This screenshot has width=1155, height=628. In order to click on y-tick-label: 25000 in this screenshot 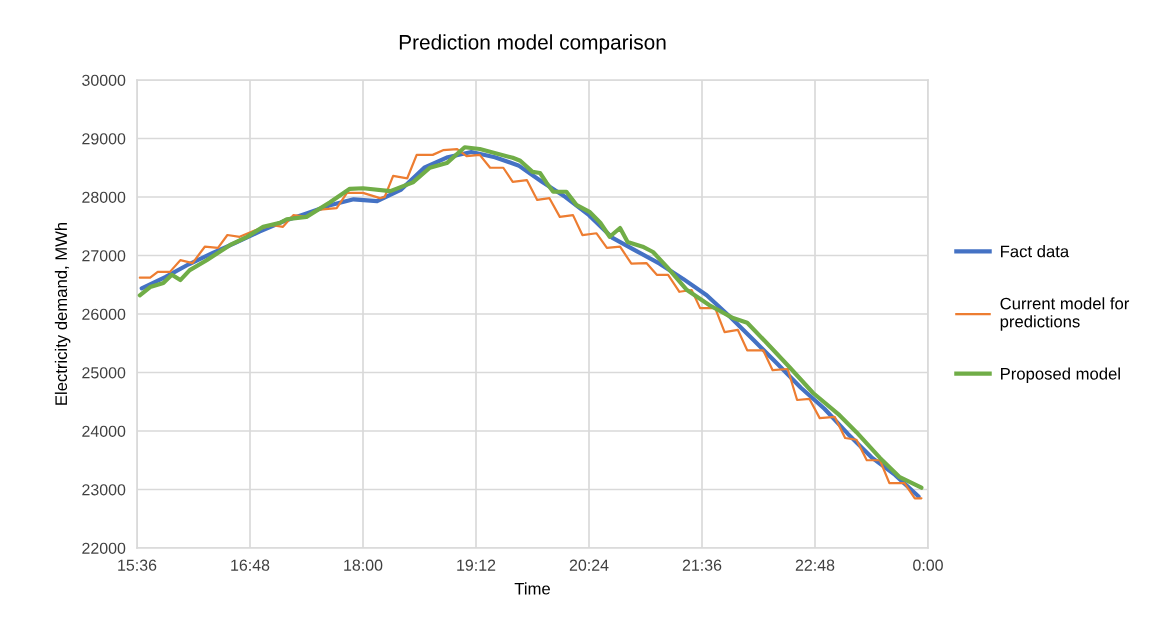, I will do `click(104, 373)`.